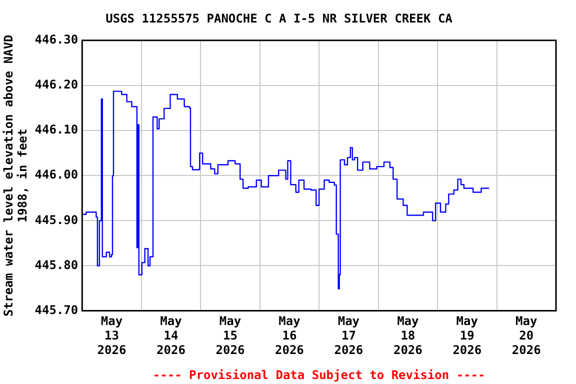 The image size is (576, 384). Describe the element at coordinates (289, 335) in the screenshot. I see `x-tick-label: May 16 2026` at that location.